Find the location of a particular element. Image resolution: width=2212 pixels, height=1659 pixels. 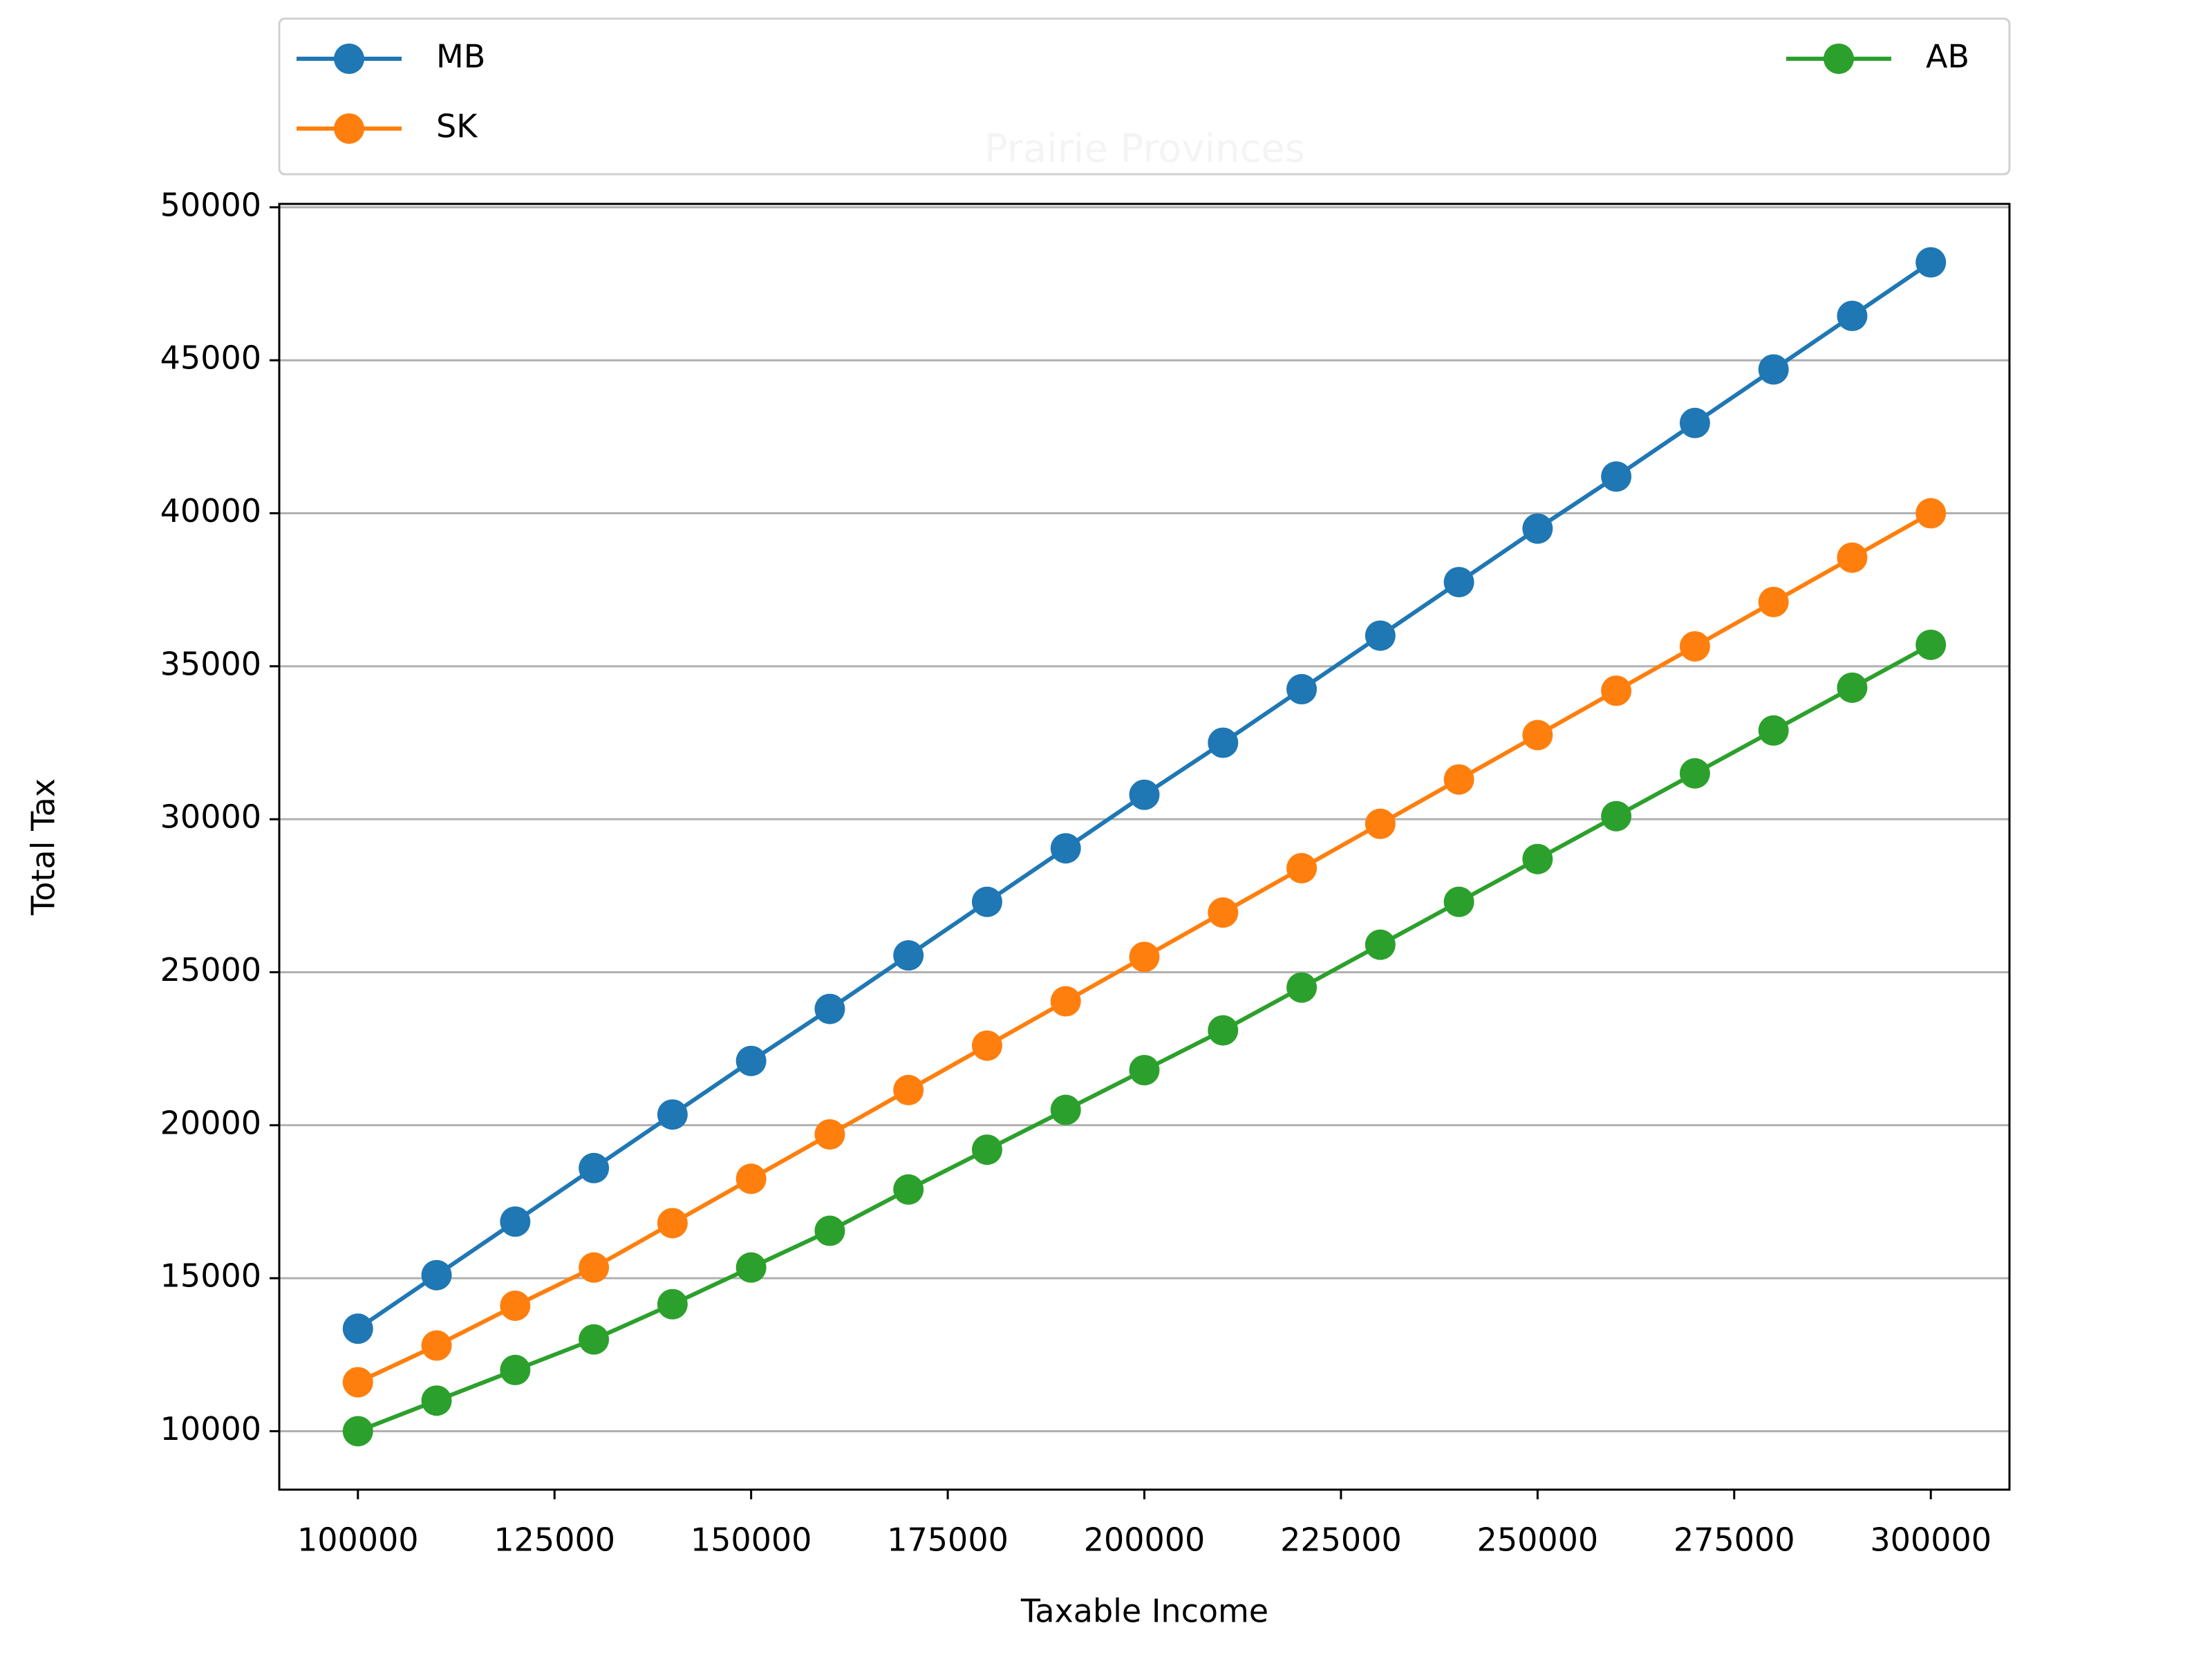

x-tick-label: 175000 is located at coordinates (948, 1540).